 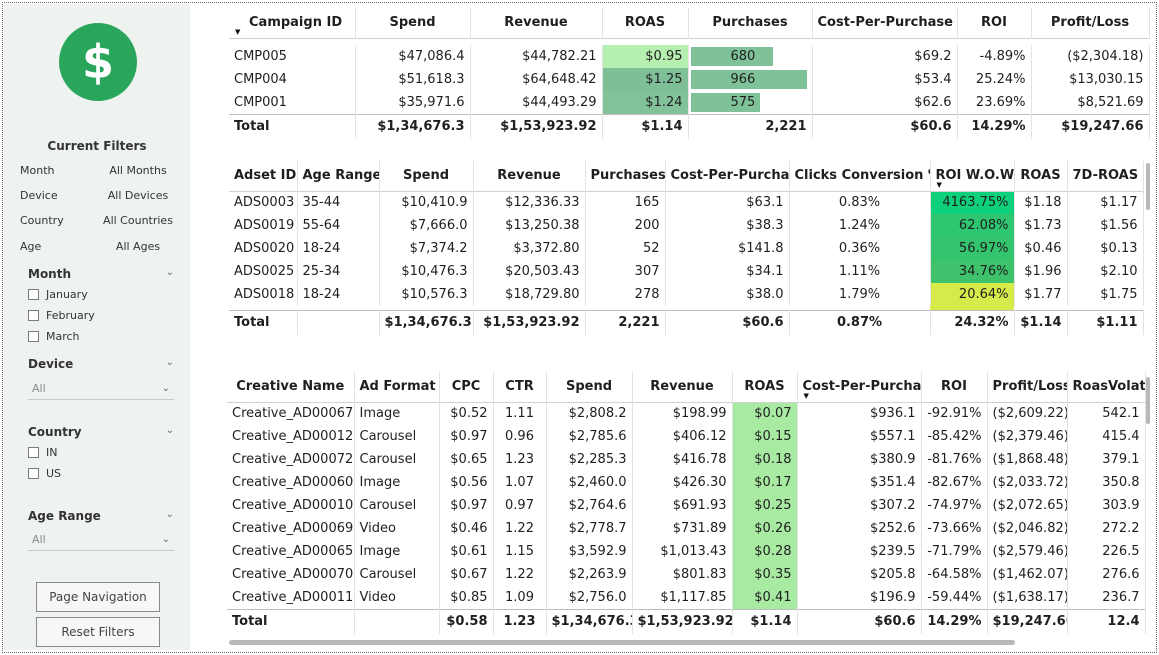 What do you see at coordinates (54, 336) in the screenshot?
I see `month-option-march: March` at bounding box center [54, 336].